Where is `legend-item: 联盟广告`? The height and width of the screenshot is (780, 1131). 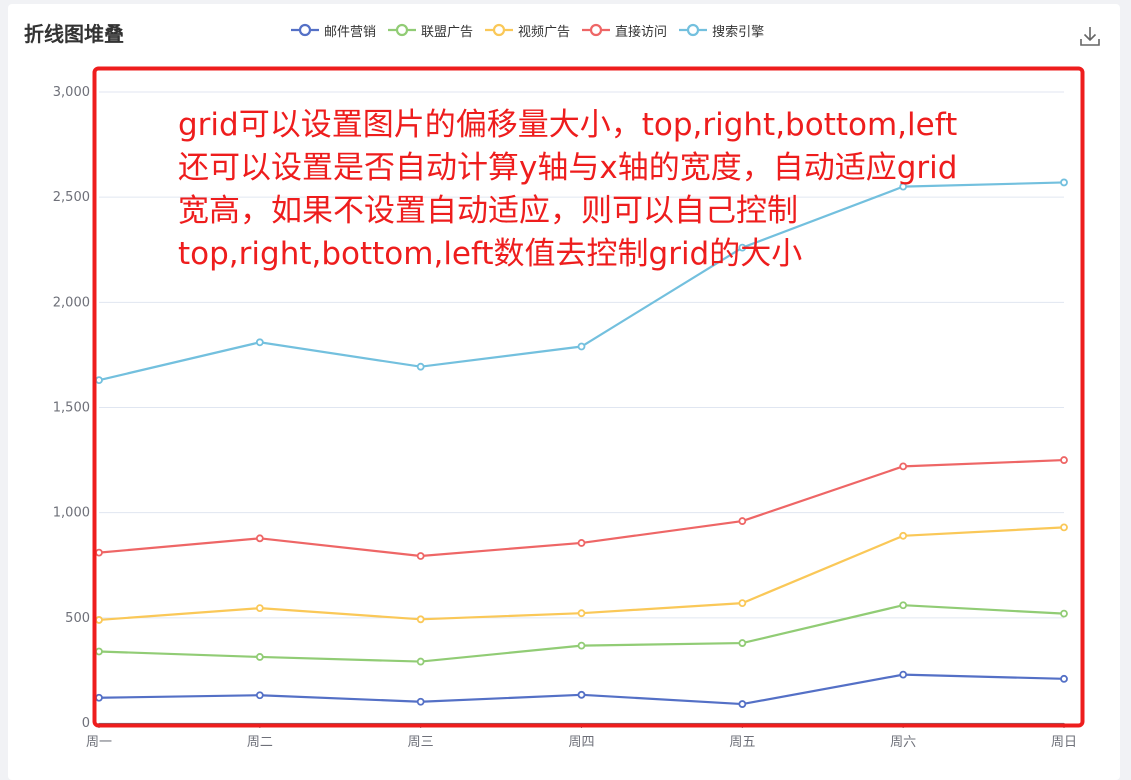 legend-item: 联盟广告 is located at coordinates (430, 30).